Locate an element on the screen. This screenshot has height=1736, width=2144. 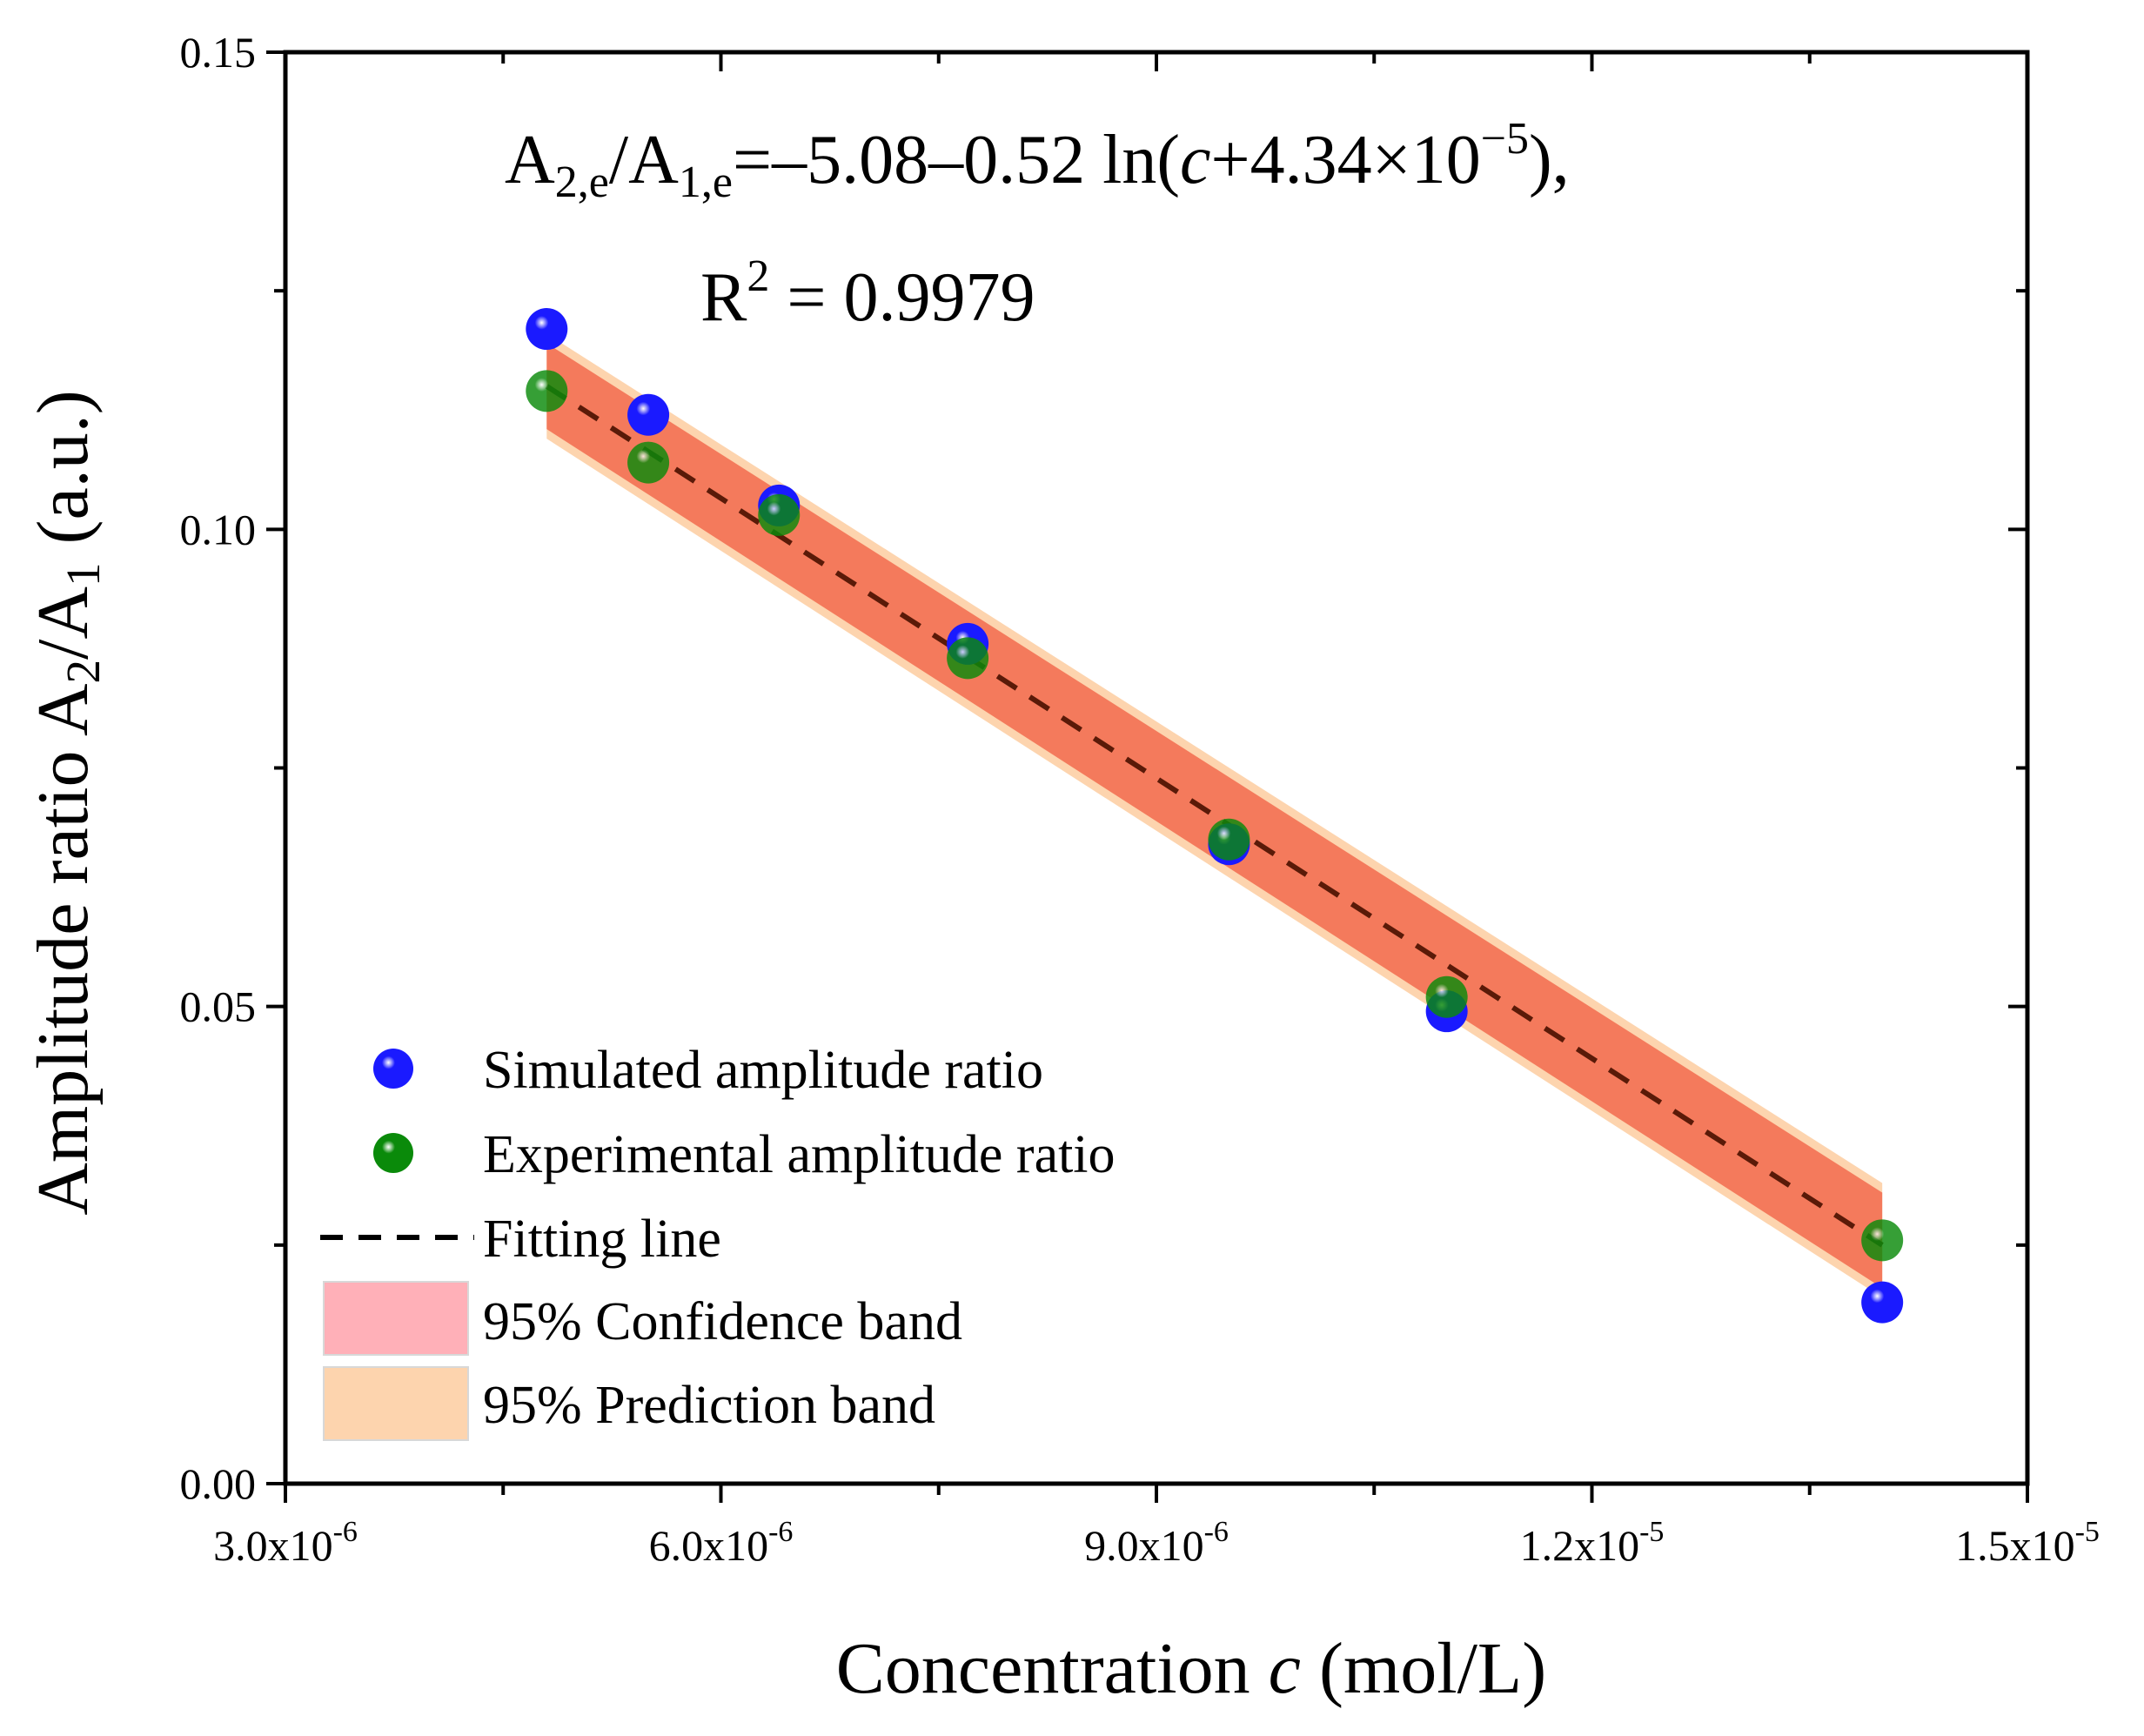
x-axis-title-prefix: Concentration is located at coordinates (1052, 1668).